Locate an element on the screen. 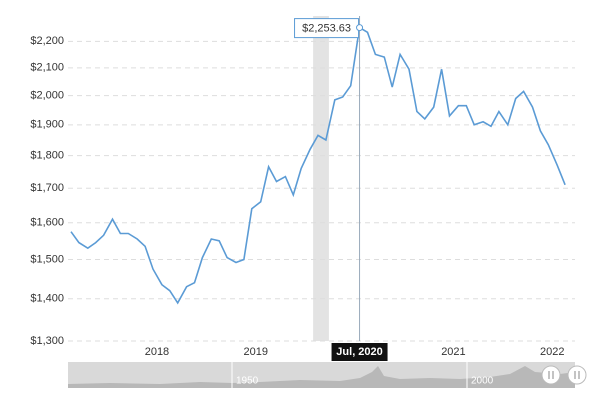 The height and width of the screenshot is (410, 604). y-tick-label: $2,000 is located at coordinates (47, 96).